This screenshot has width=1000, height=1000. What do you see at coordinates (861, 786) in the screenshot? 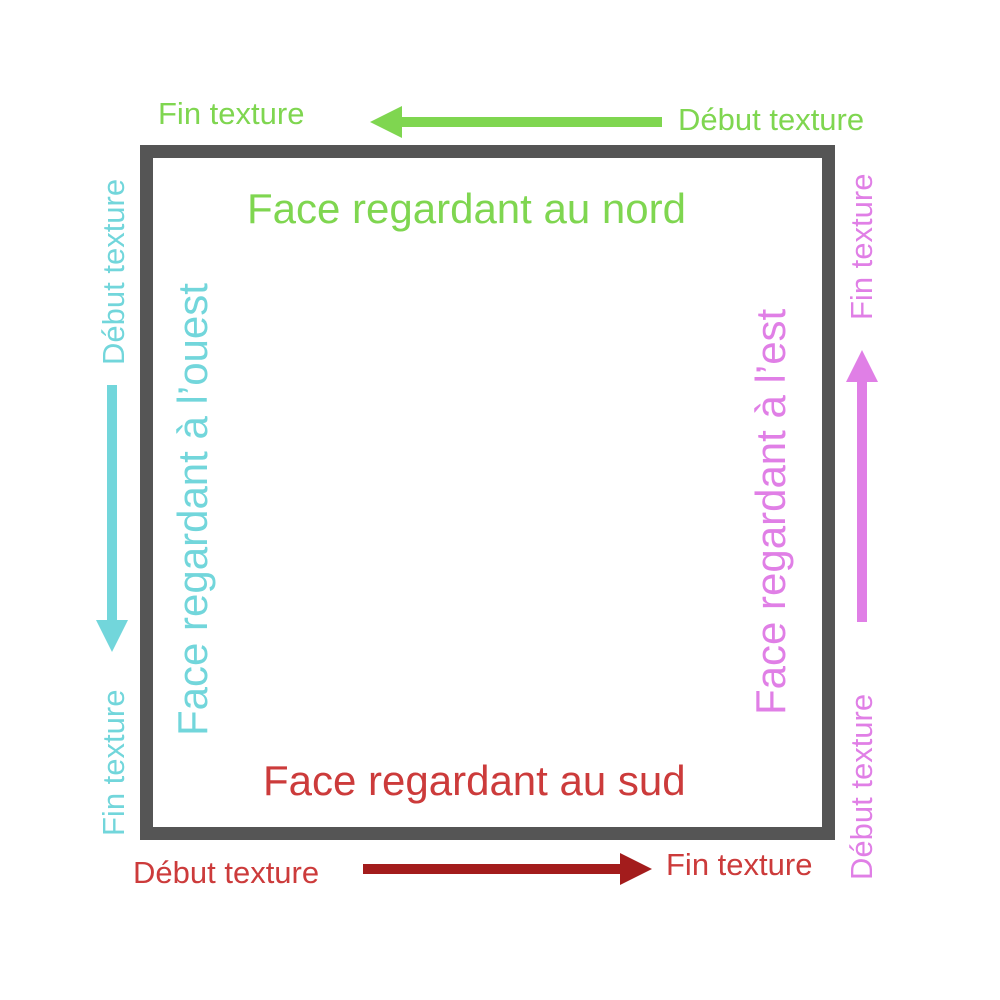
I see `east-start-texture-label: Début texture` at bounding box center [861, 786].